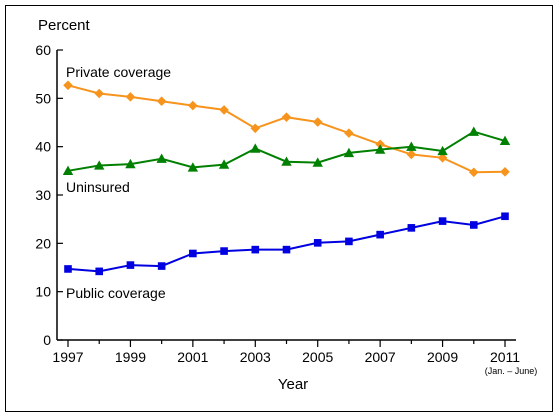 The height and width of the screenshot is (420, 560). What do you see at coordinates (43, 98) in the screenshot?
I see `y-tick-label: 50` at bounding box center [43, 98].